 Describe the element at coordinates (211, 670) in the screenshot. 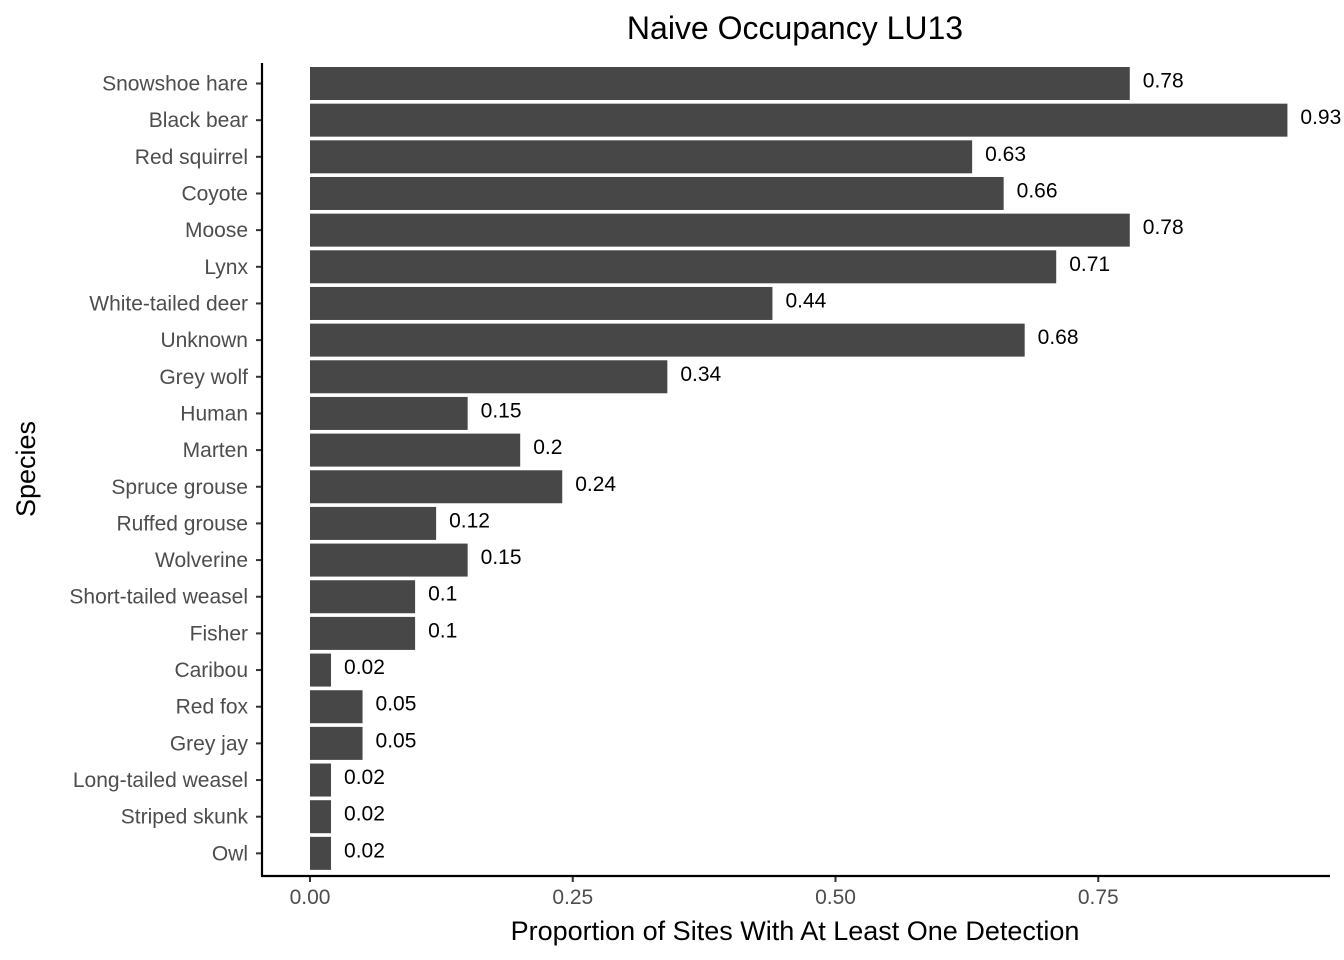

I see `y-tick-label: Caribou` at that location.